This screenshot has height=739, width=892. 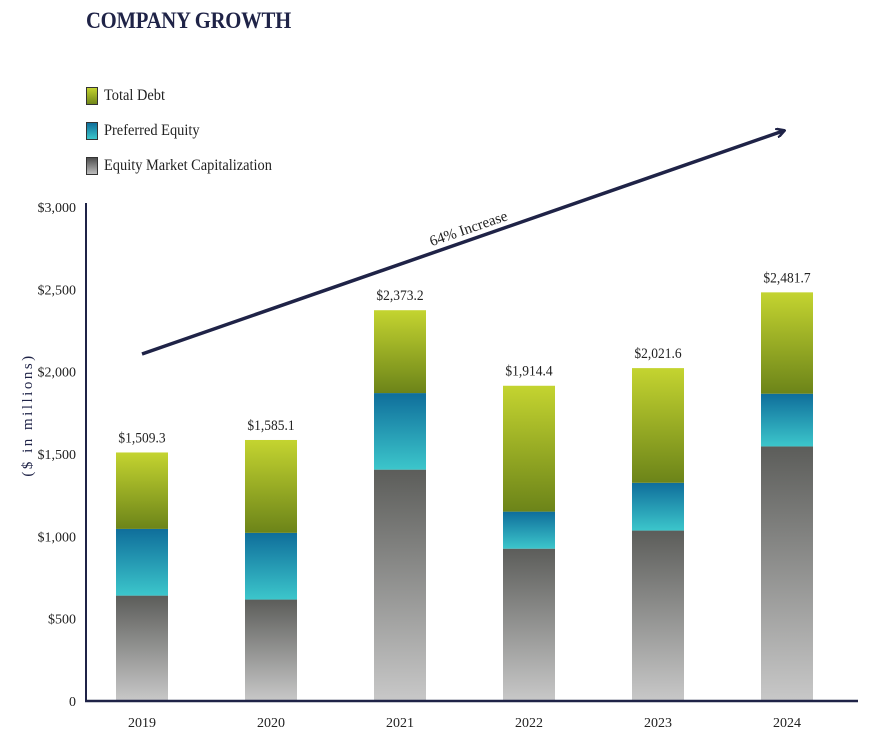 What do you see at coordinates (57, 455) in the screenshot?
I see `y-tick-label-1500: $1,500` at bounding box center [57, 455].